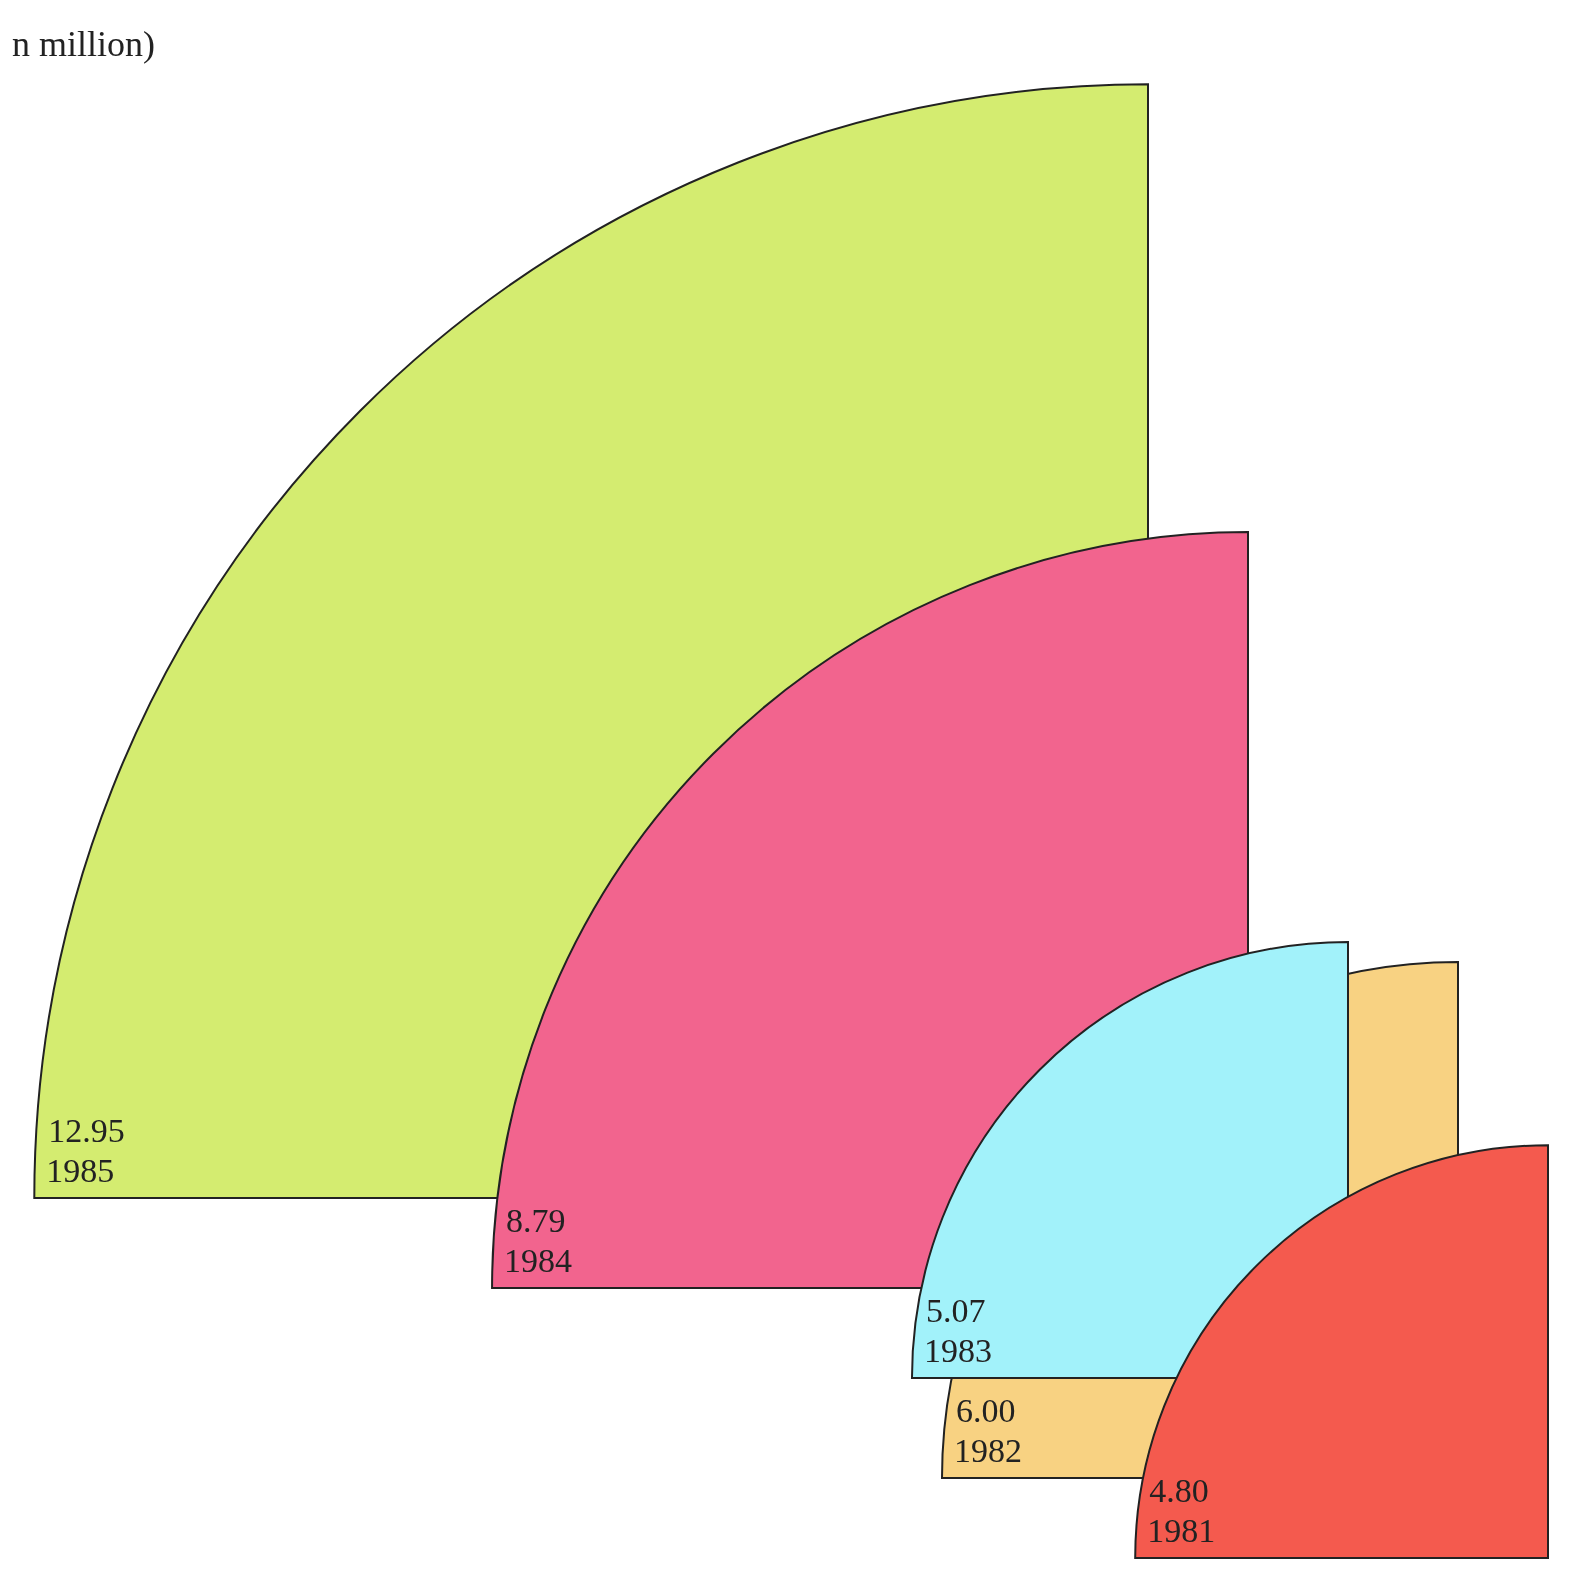 This screenshot has height=1578, width=1578. Describe the element at coordinates (80, 1170) in the screenshot. I see `category-label: 1985` at that location.